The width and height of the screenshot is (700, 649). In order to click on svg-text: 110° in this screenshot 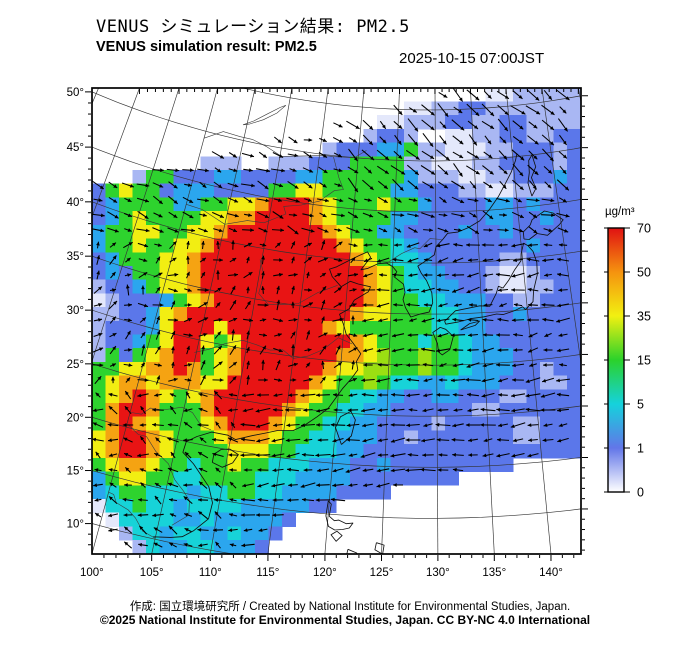, I will do `click(210, 573)`.